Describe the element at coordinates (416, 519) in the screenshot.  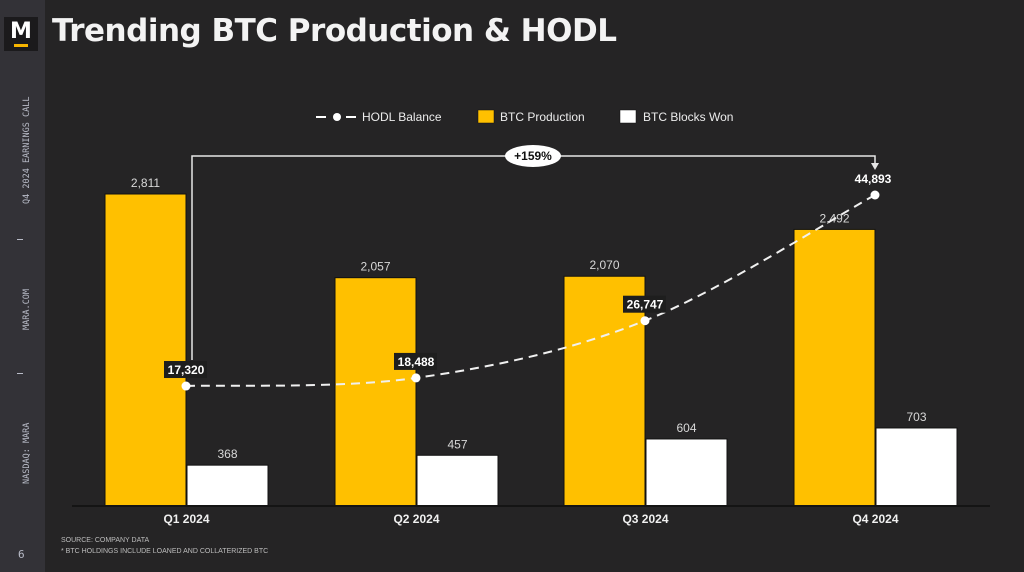
I see `x-tick-label: Q2 2024` at that location.